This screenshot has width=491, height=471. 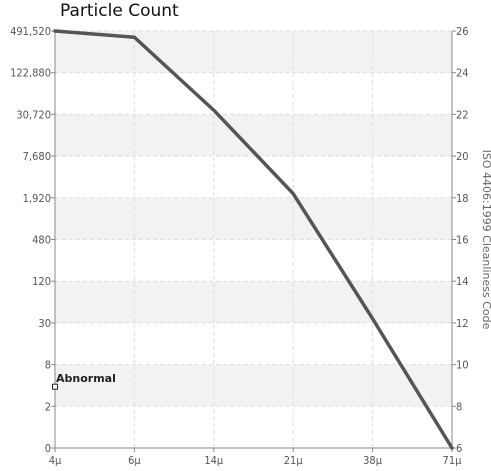 What do you see at coordinates (48, 448) in the screenshot?
I see `left-tick-label: 0` at bounding box center [48, 448].